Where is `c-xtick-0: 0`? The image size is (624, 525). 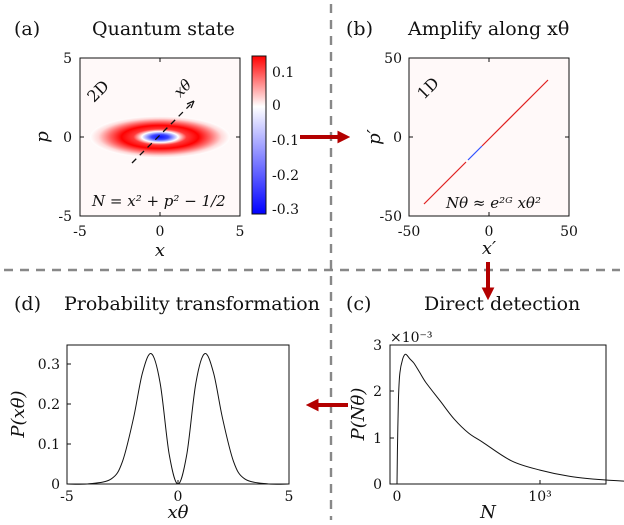 c-xtick-0: 0 is located at coordinates (397, 497).